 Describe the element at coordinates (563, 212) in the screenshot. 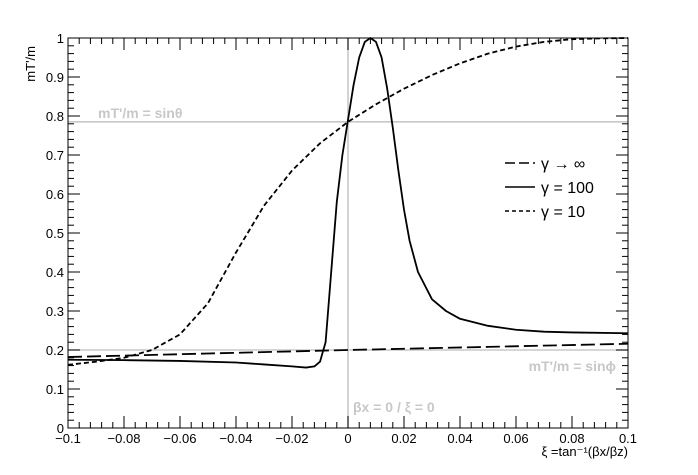

I see `legend-label: γ = 10` at that location.